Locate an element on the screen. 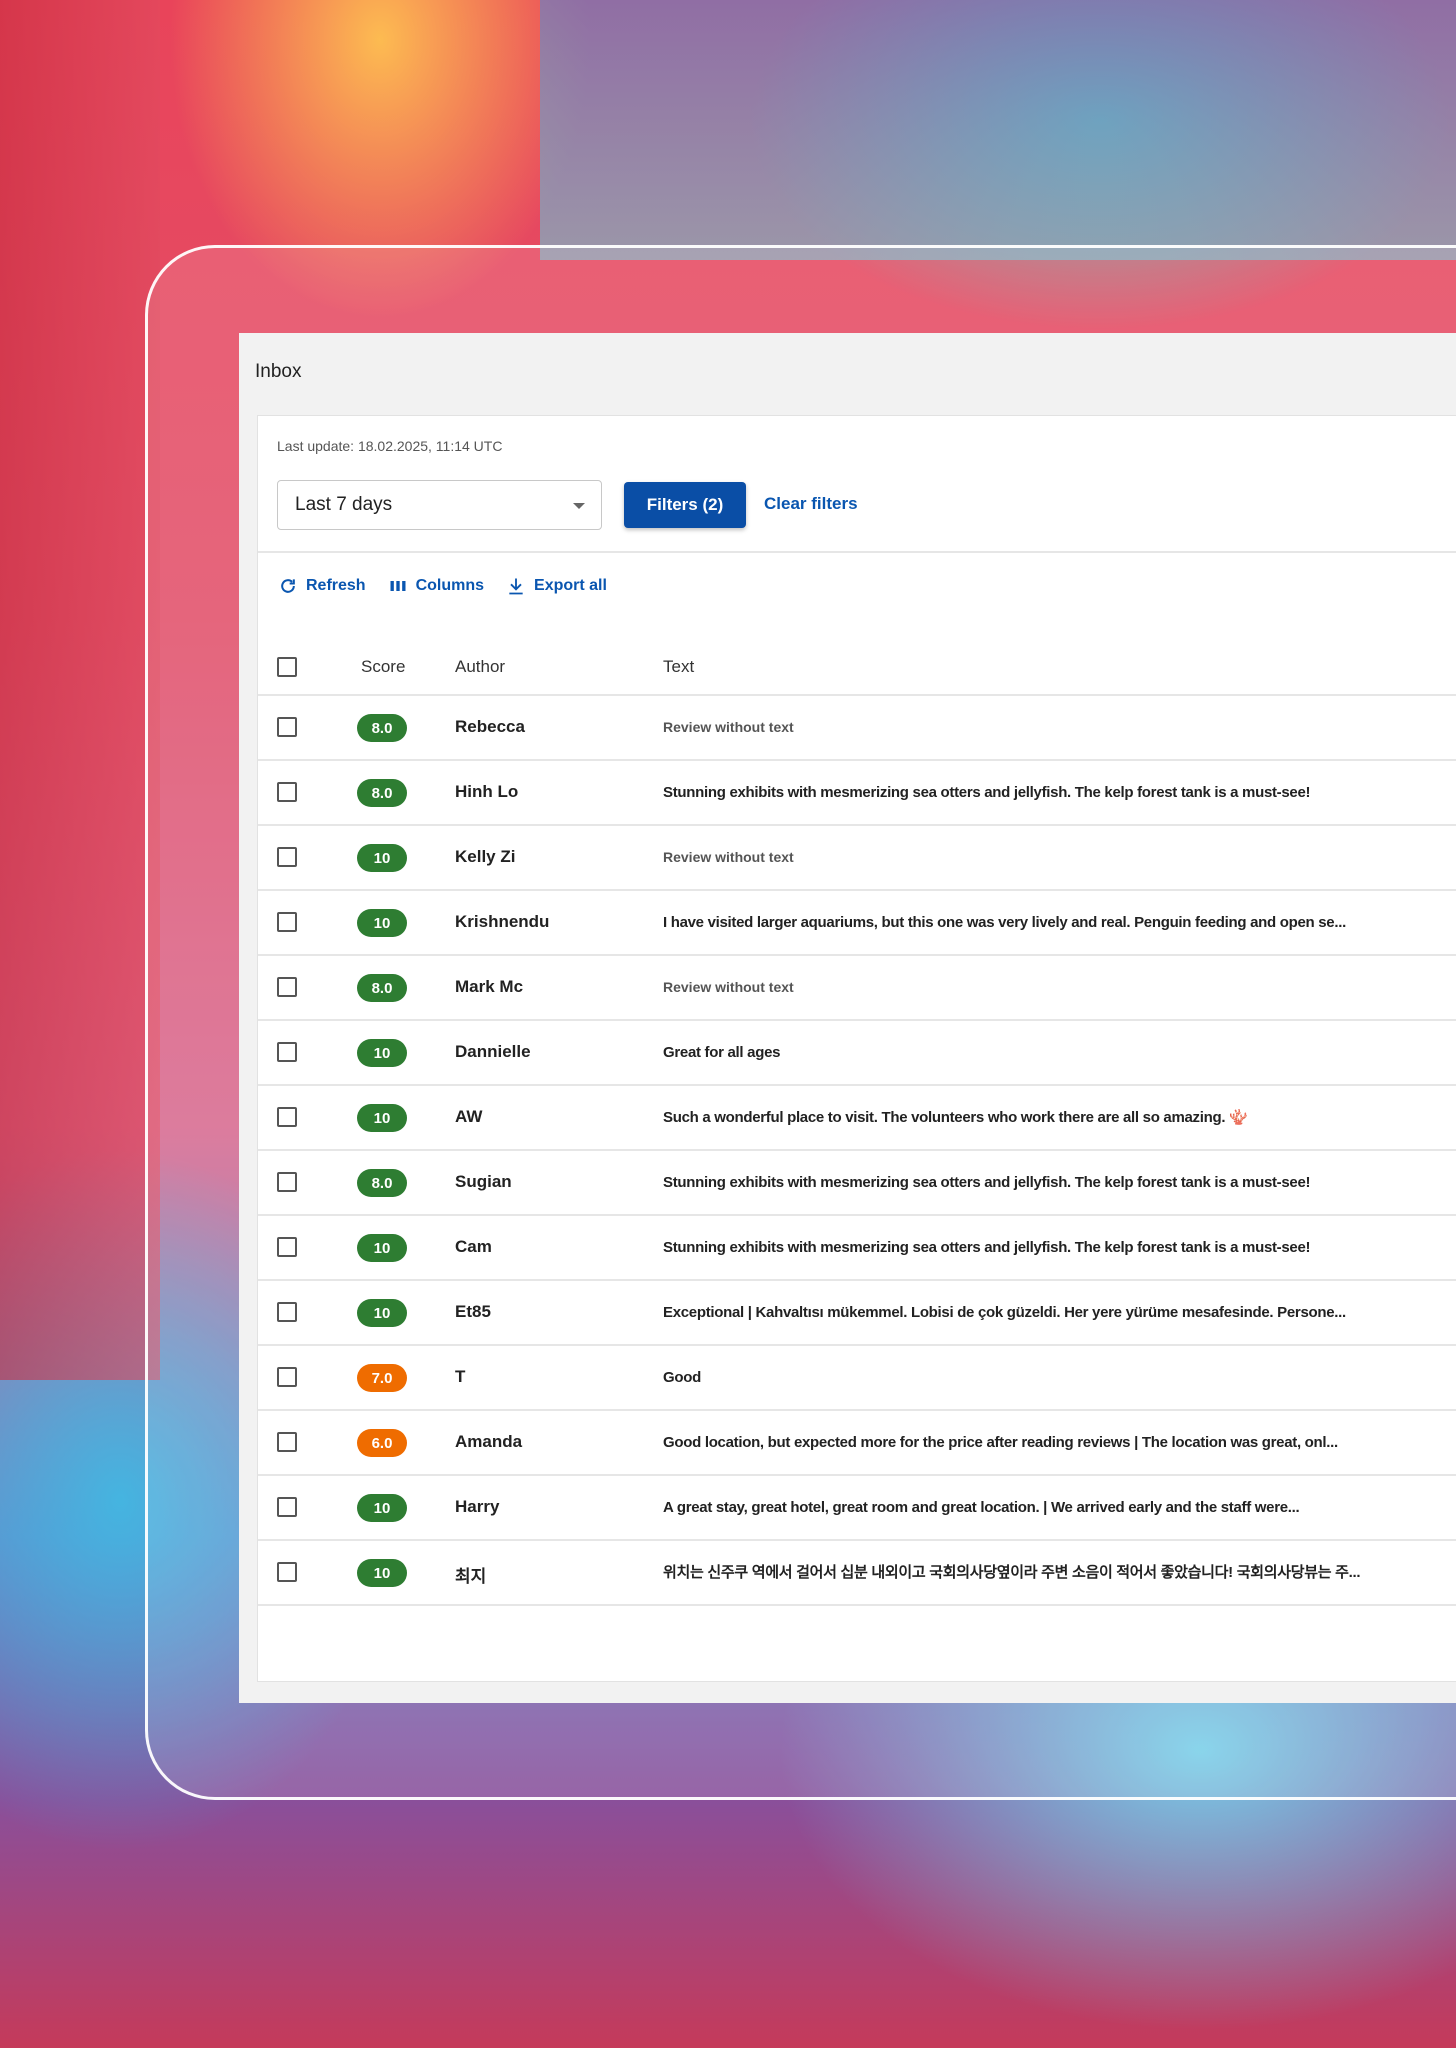 This screenshot has height=2048, width=1456. author-name: Hinh Lo is located at coordinates (487, 791).